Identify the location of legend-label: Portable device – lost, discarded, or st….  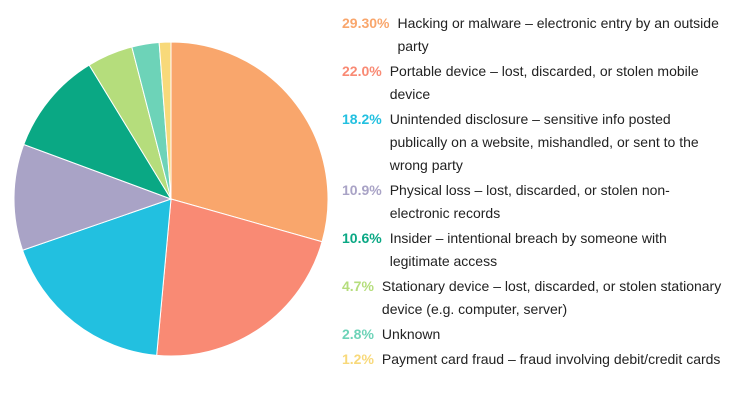
(544, 82).